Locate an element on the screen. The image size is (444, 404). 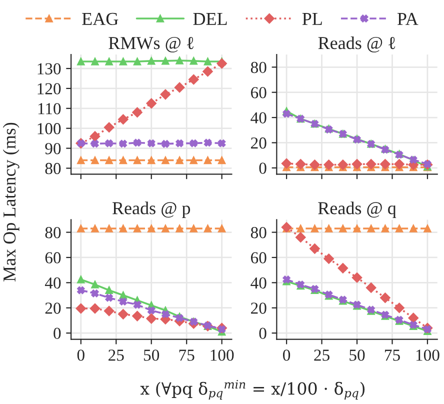
legend-label: PA is located at coordinates (407, 18).